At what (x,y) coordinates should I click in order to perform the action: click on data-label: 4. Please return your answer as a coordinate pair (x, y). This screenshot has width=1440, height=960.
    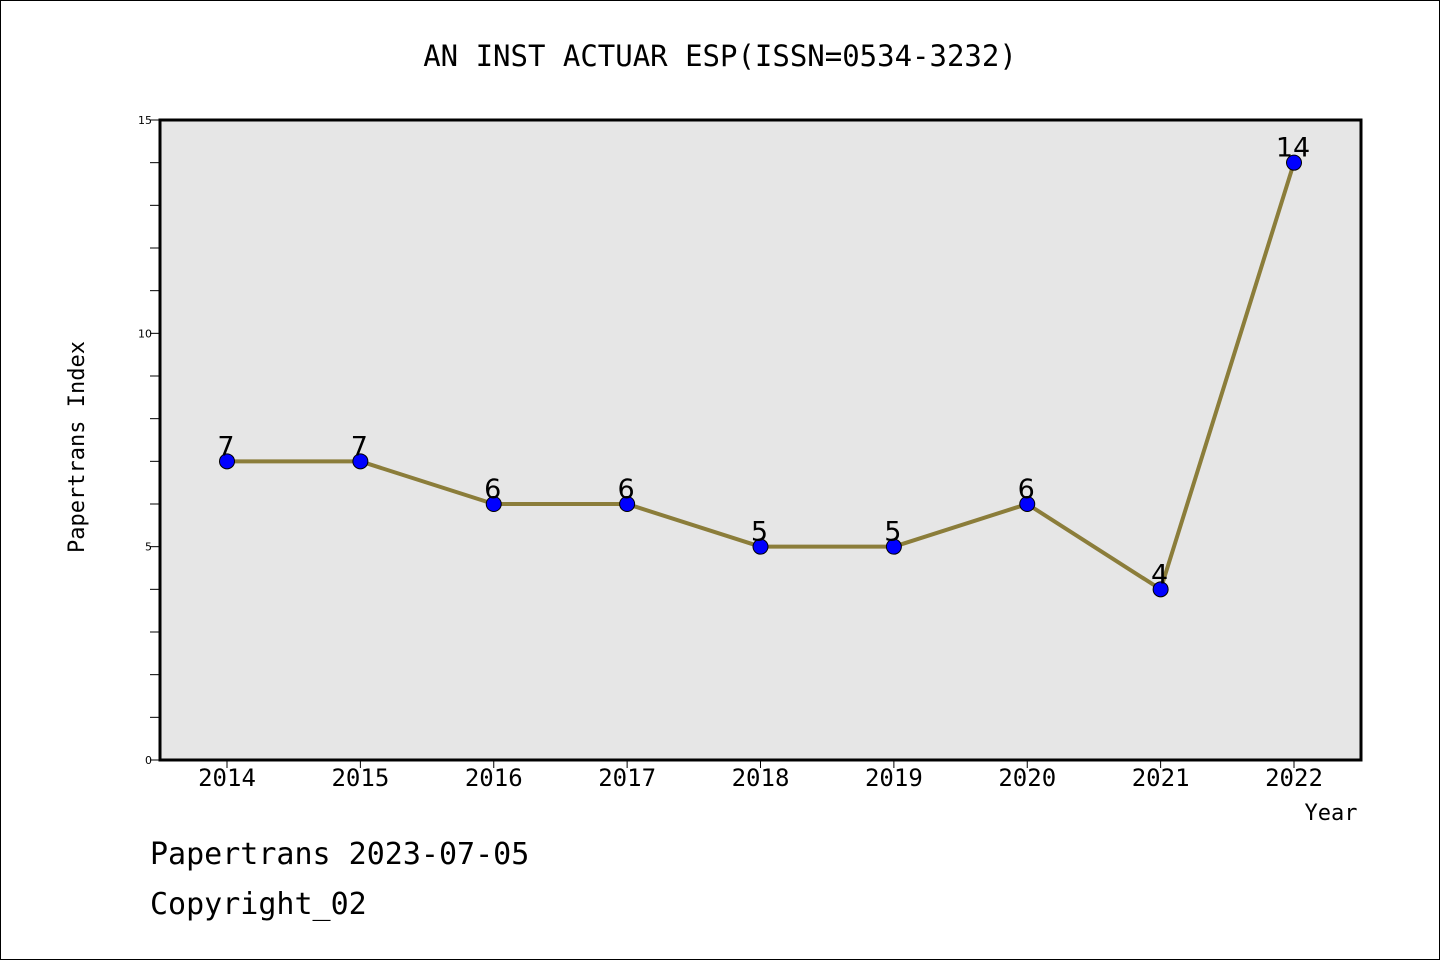
    Looking at the image, I should click on (1159, 574).